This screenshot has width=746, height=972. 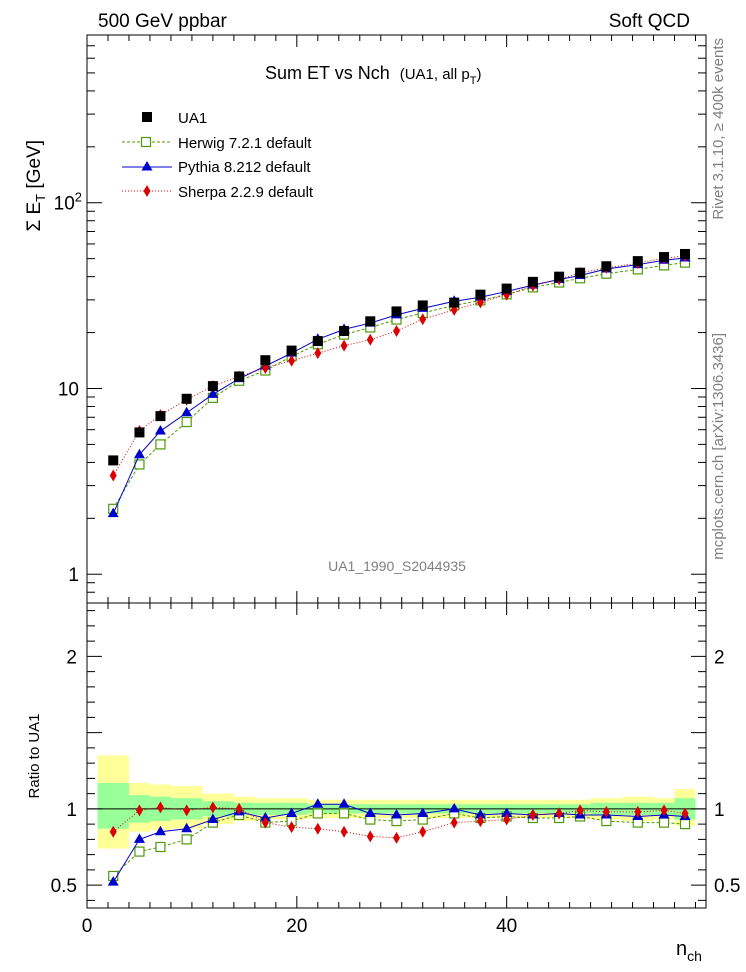 What do you see at coordinates (71, 810) in the screenshot?
I see `ratio-y-tick-label: 1` at bounding box center [71, 810].